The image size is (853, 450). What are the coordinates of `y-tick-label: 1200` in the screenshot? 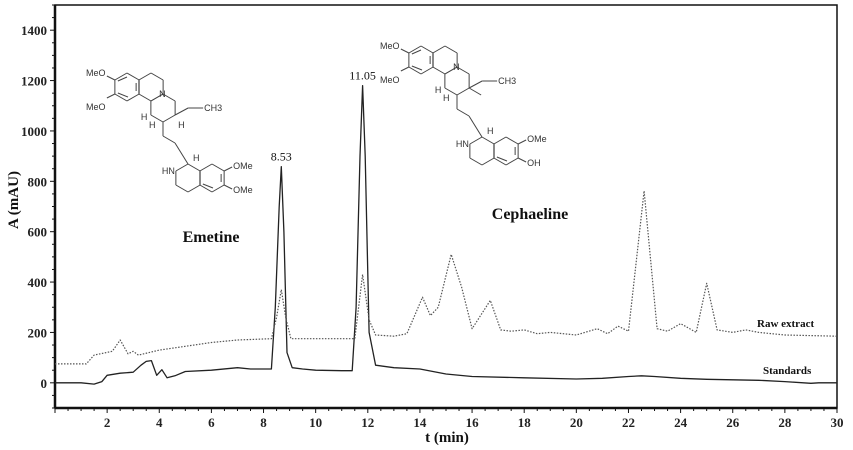 It's located at (34, 81).